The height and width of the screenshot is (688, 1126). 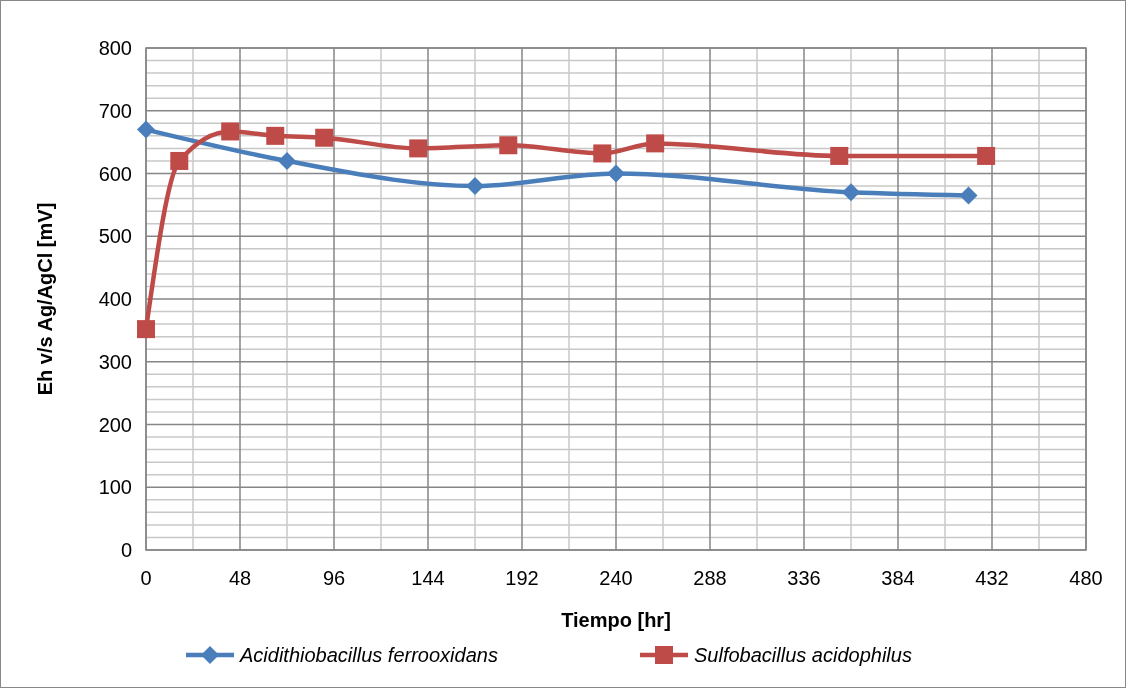 What do you see at coordinates (115, 487) in the screenshot?
I see `y-tick-label: 100` at bounding box center [115, 487].